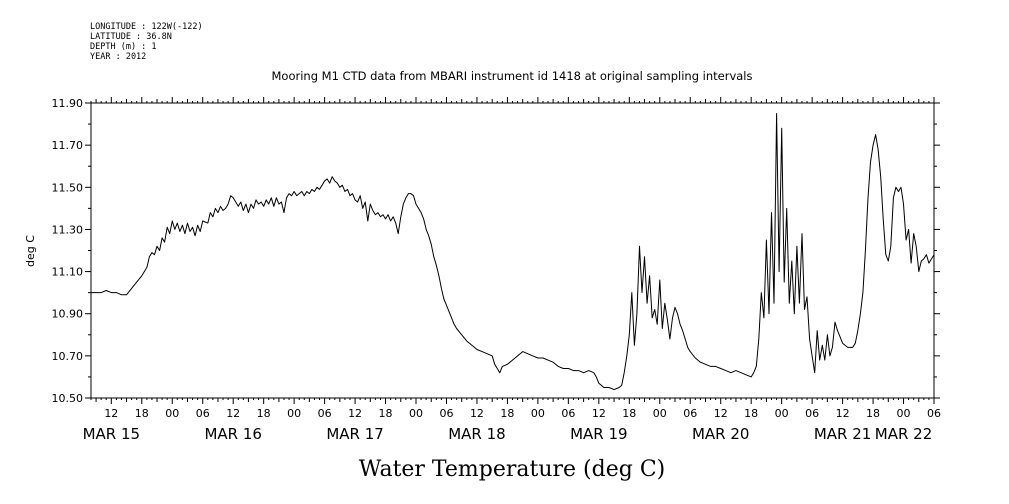 Image resolution: width=1009 pixels, height=504 pixels. I want to click on year-text: YEAR : 2012, so click(118, 57).